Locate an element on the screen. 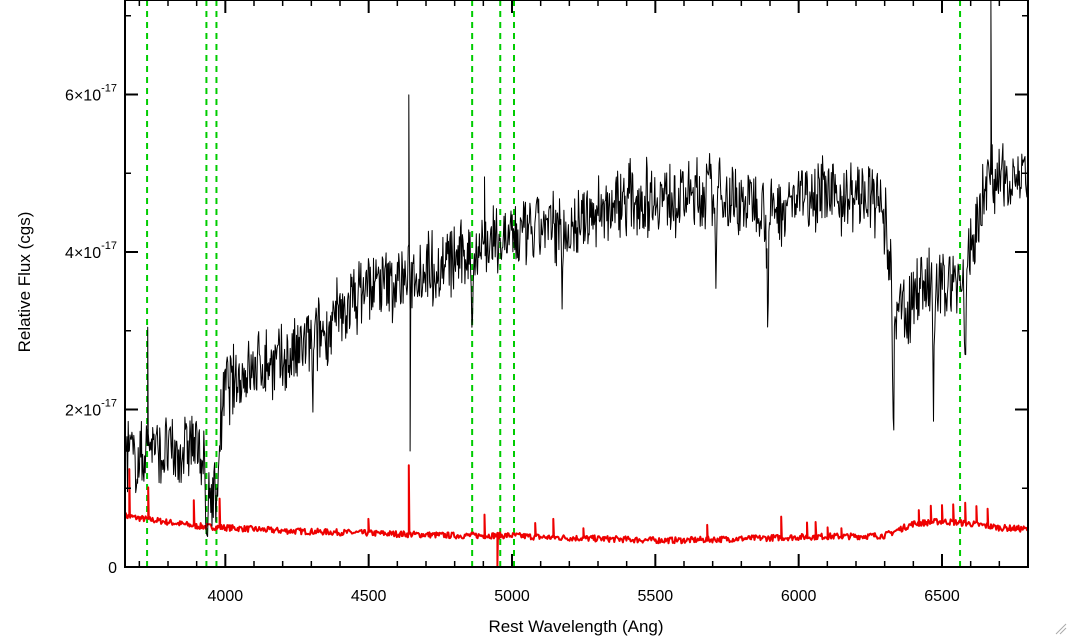 The width and height of the screenshot is (1069, 637). y-axis-title: Relative Flux (cgs) is located at coordinates (24, 282).